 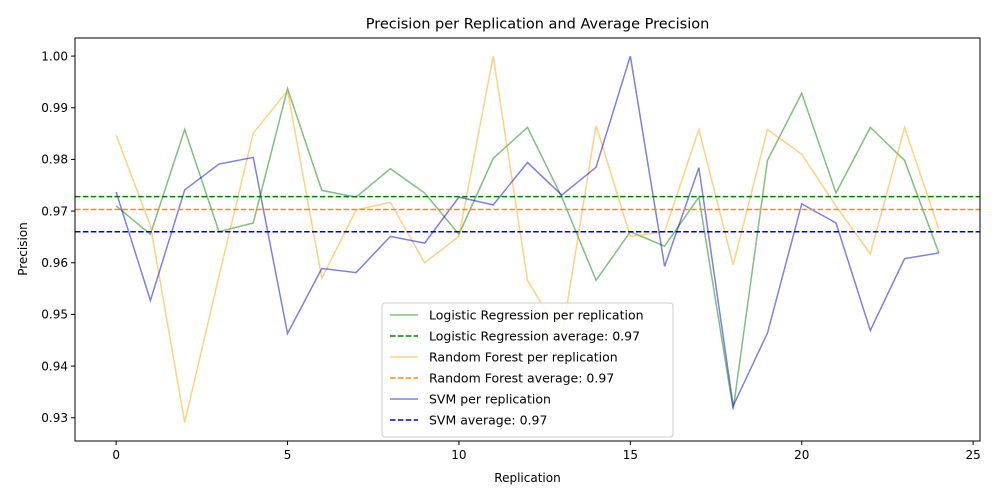 What do you see at coordinates (973, 455) in the screenshot?
I see `x-tick-label-5: 25` at bounding box center [973, 455].